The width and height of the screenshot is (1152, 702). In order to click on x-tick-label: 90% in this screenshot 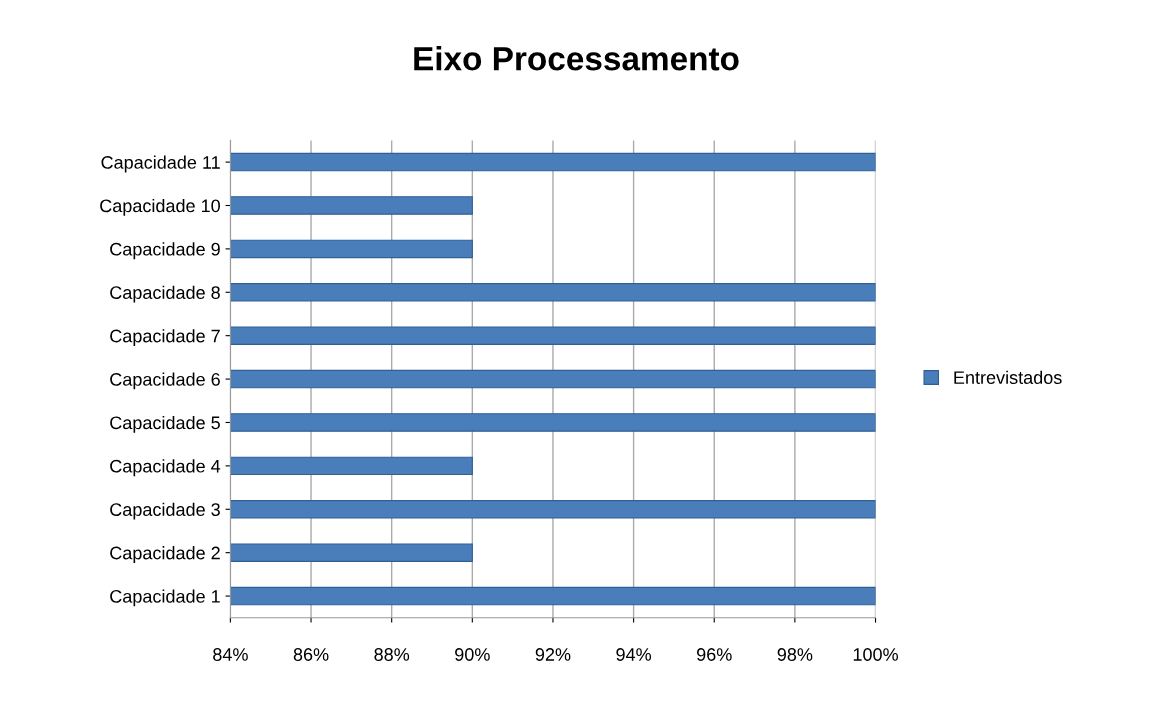, I will do `click(472, 654)`.